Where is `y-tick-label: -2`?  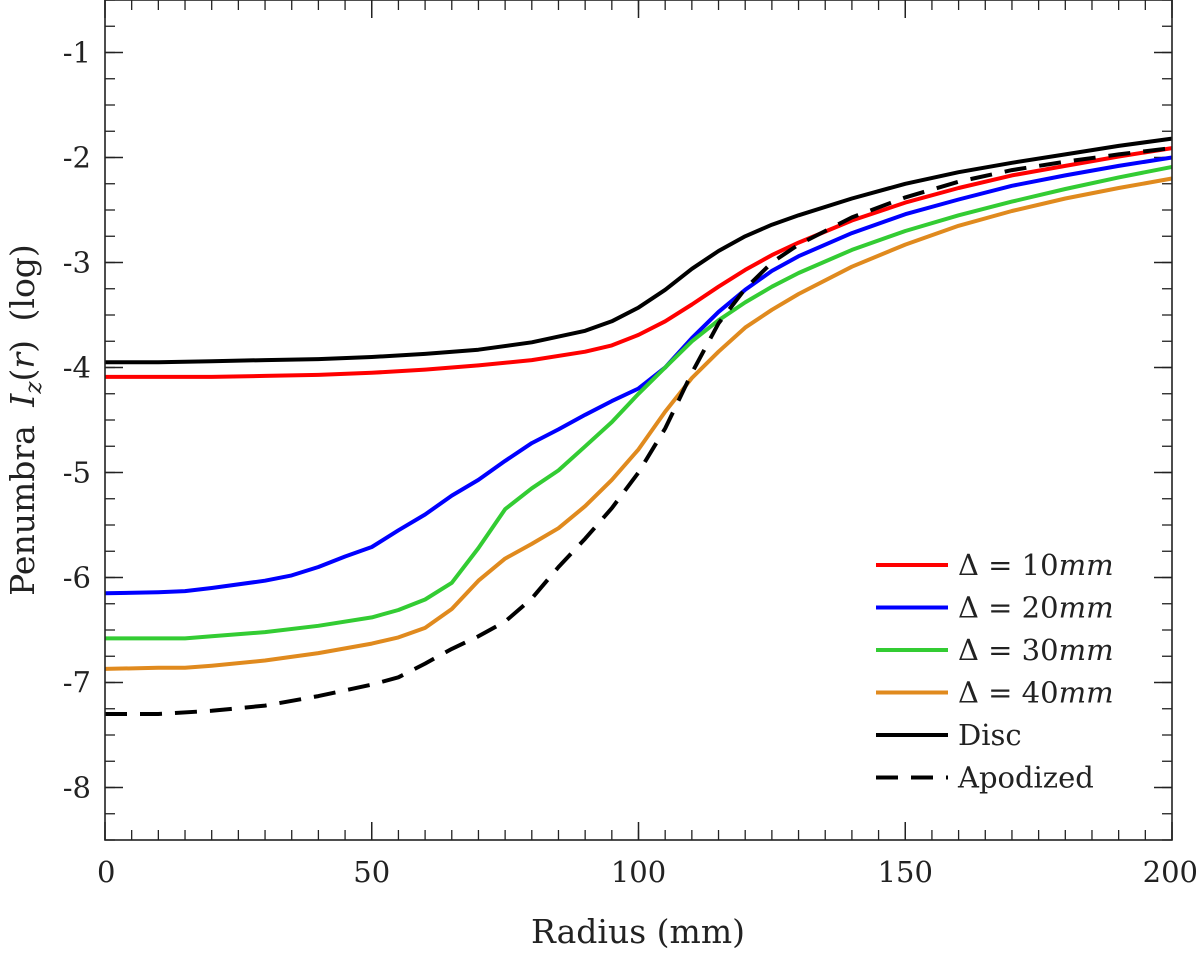
y-tick-label: -2 is located at coordinates (77, 158).